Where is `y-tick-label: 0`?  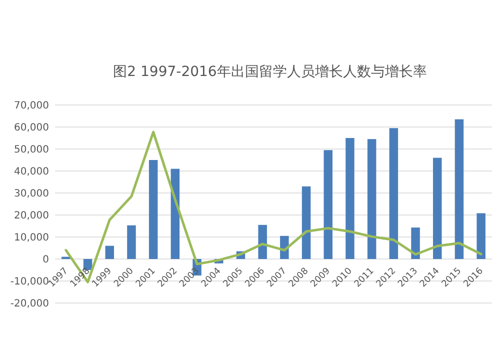 y-tick-label: 0 is located at coordinates (45, 260).